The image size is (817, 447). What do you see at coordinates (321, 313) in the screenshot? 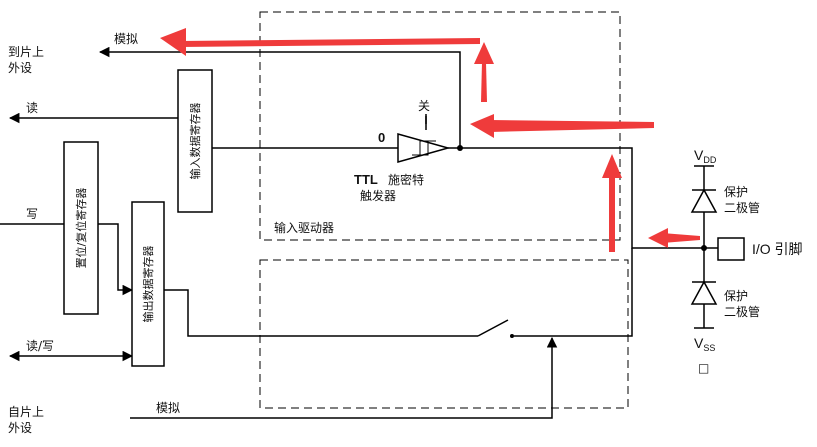
I see `output-wire` at bounding box center [321, 313].